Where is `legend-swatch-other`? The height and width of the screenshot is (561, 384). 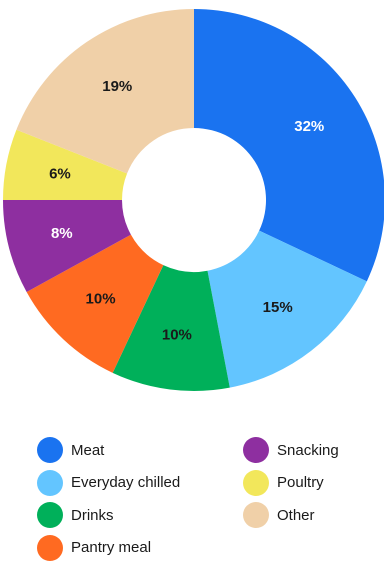
legend-swatch-other is located at coordinates (256, 515).